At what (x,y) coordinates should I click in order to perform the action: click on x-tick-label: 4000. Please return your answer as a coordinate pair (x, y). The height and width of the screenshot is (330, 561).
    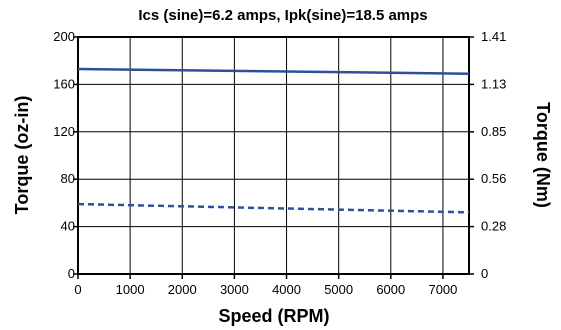
    Looking at the image, I should click on (286, 289).